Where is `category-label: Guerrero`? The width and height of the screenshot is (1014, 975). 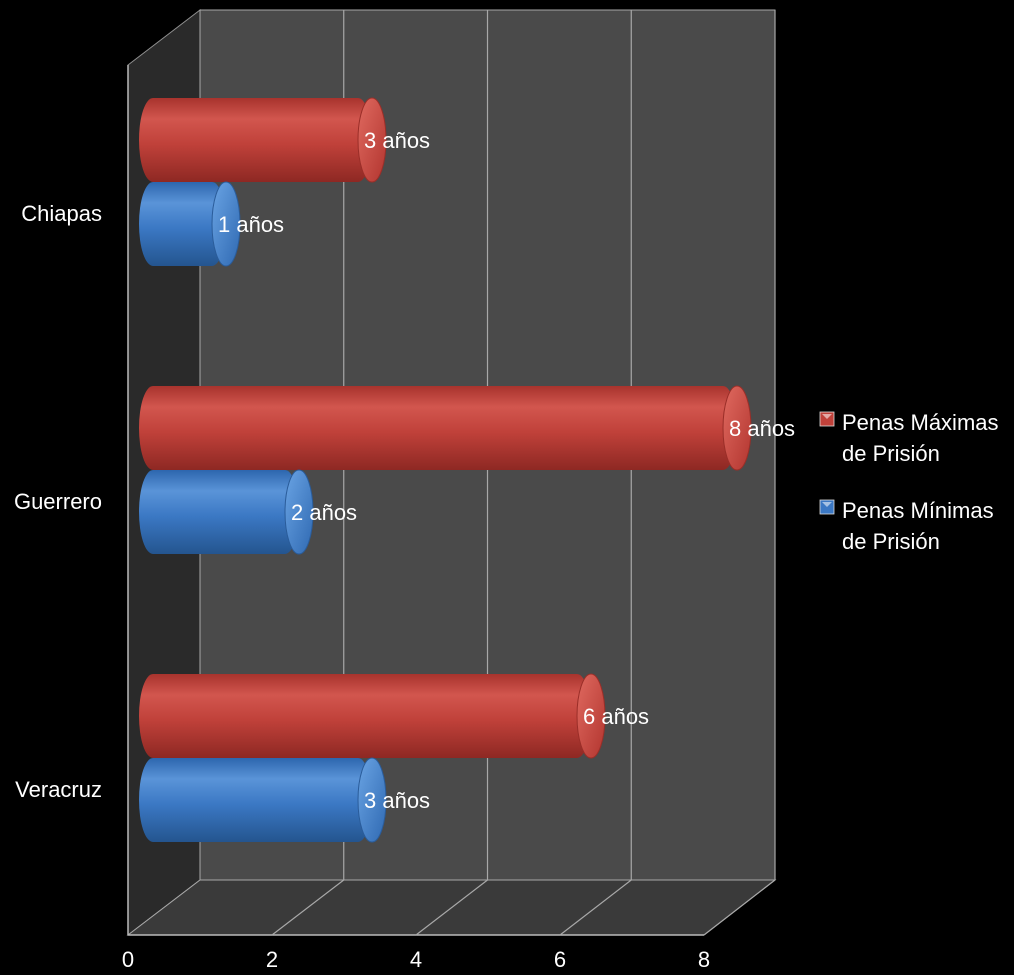 category-label: Guerrero is located at coordinates (58, 501).